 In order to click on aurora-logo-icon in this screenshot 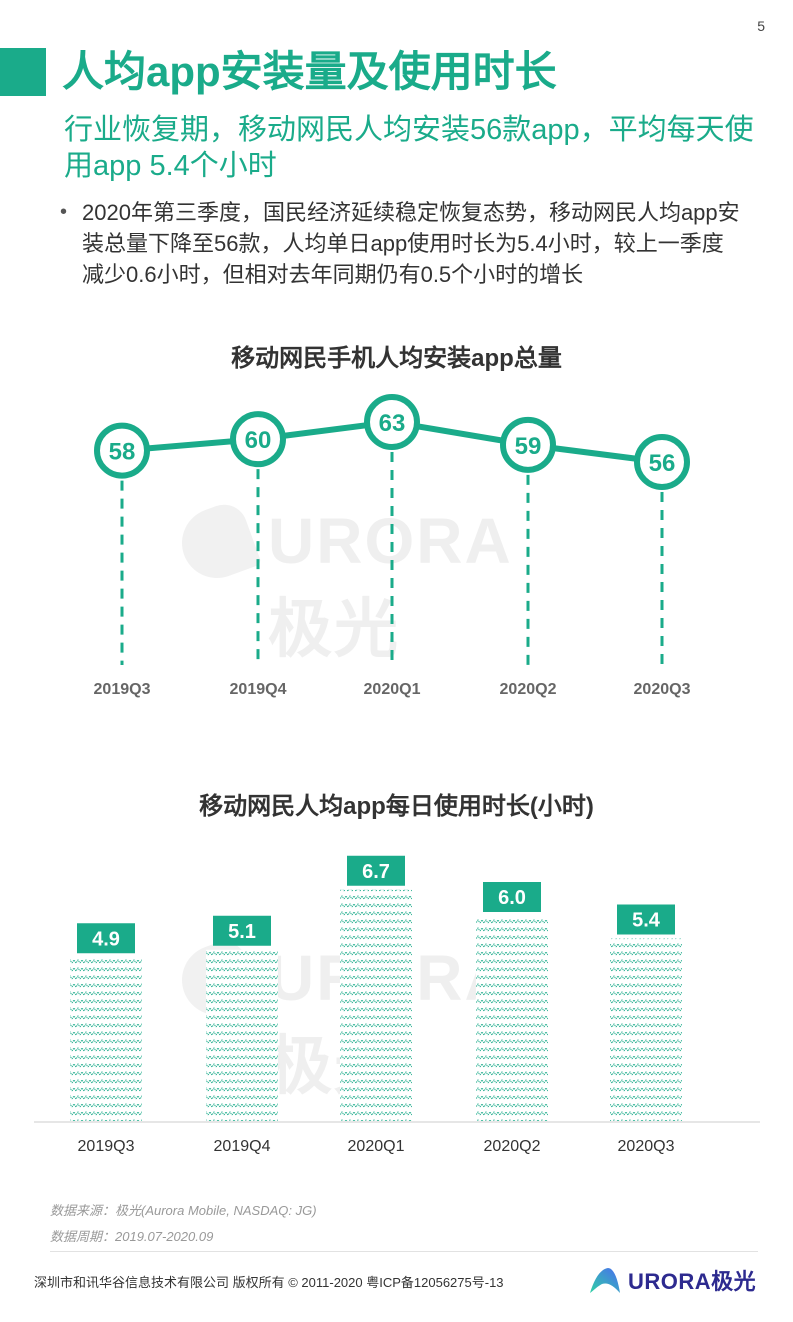, I will do `click(605, 1280)`.